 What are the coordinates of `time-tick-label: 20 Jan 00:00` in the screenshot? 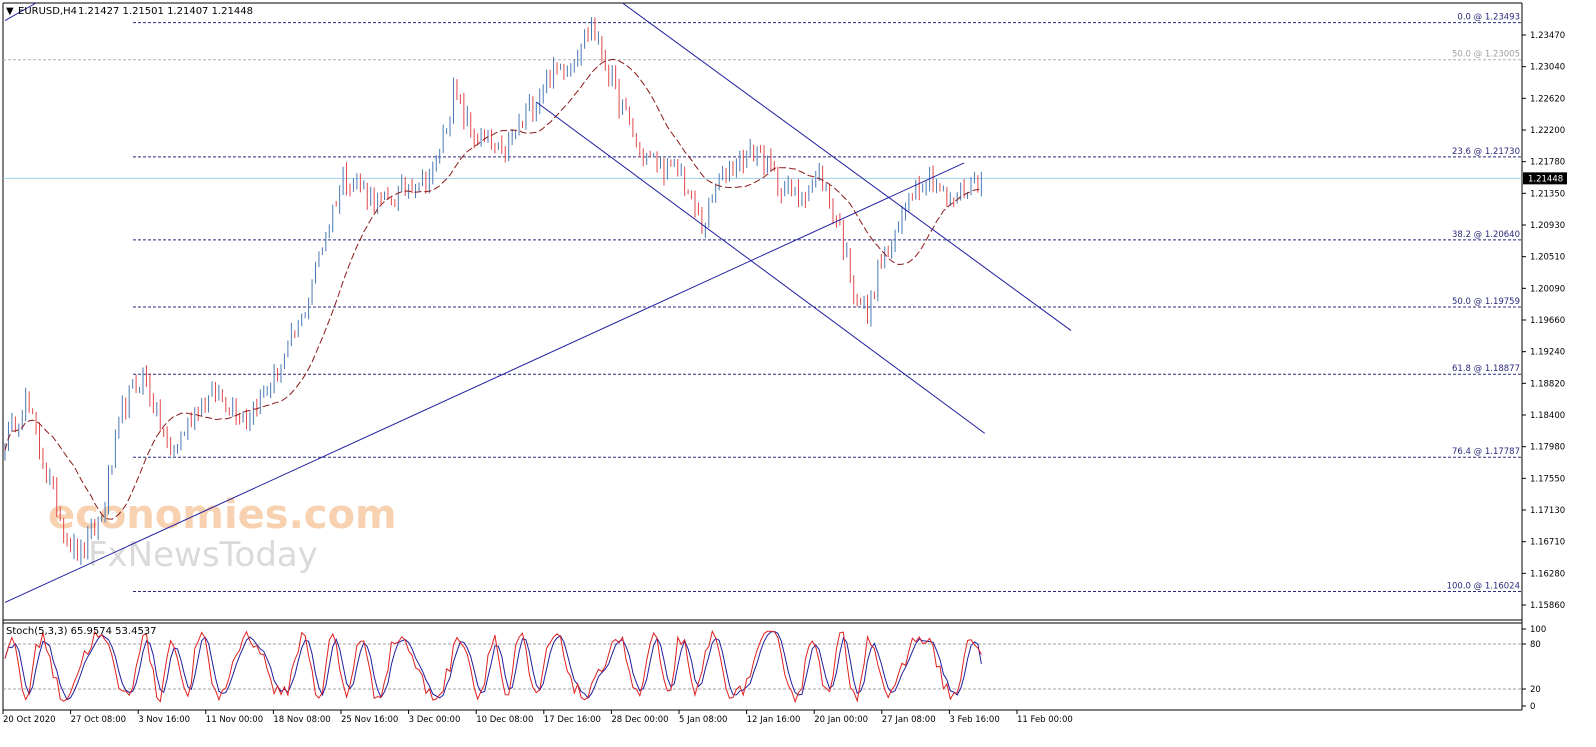 It's located at (841, 720).